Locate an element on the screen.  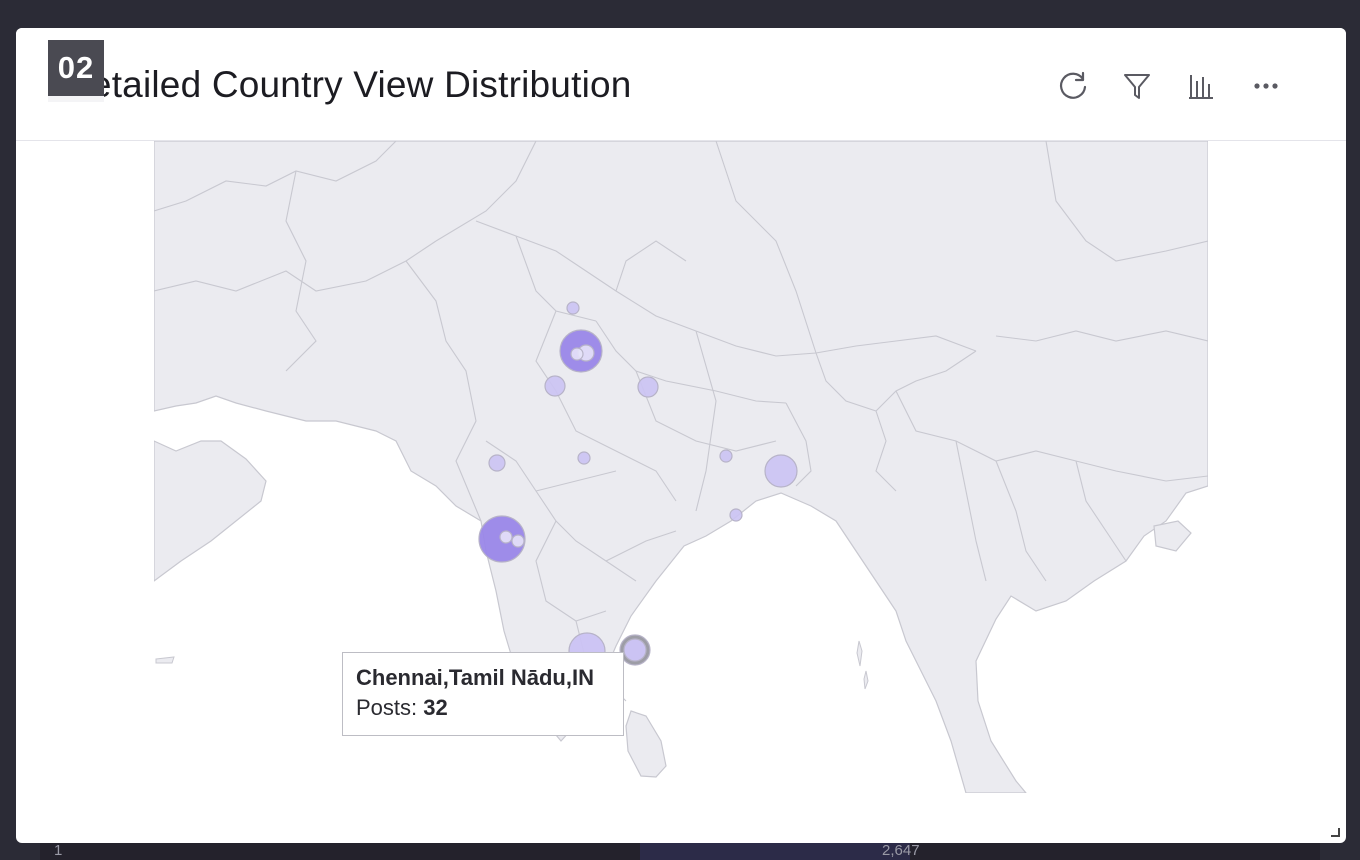
chart-type-button is located at coordinates (1201, 86).